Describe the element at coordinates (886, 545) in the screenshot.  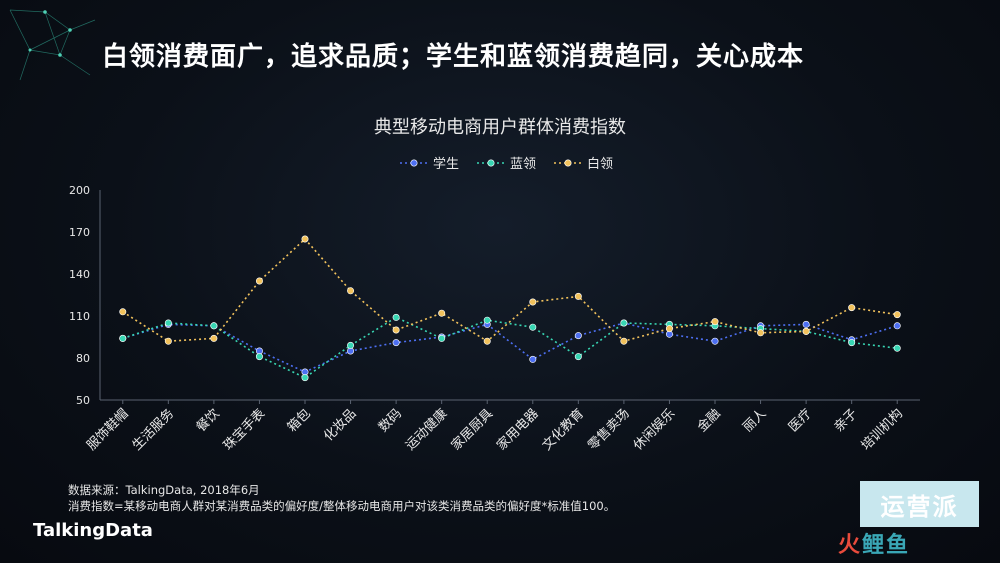
I see `watermark-bottom-rest: 鲤鱼` at that location.